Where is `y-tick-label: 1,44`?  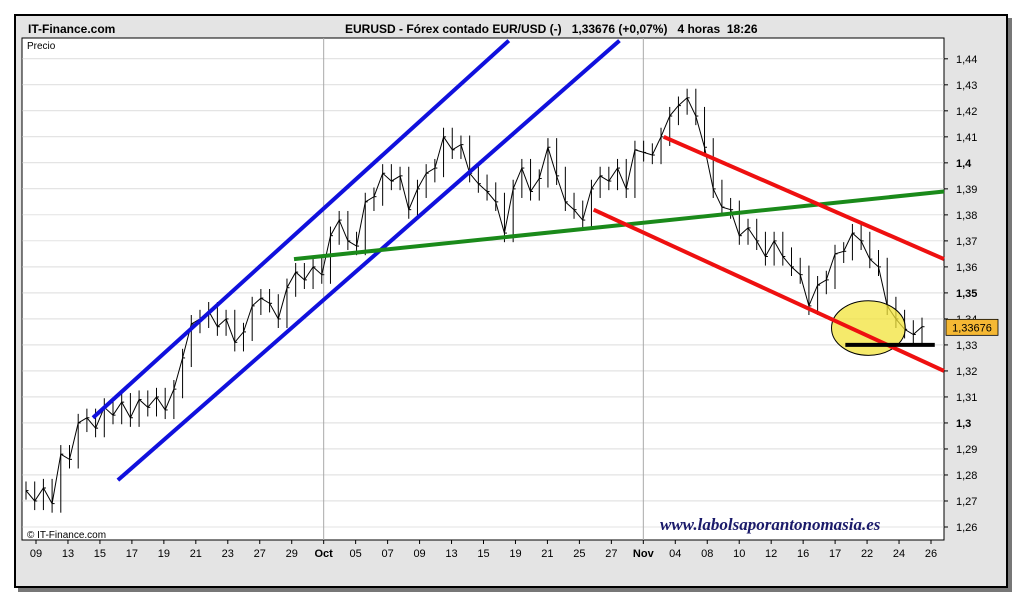 y-tick-label: 1,44 is located at coordinates (966, 60).